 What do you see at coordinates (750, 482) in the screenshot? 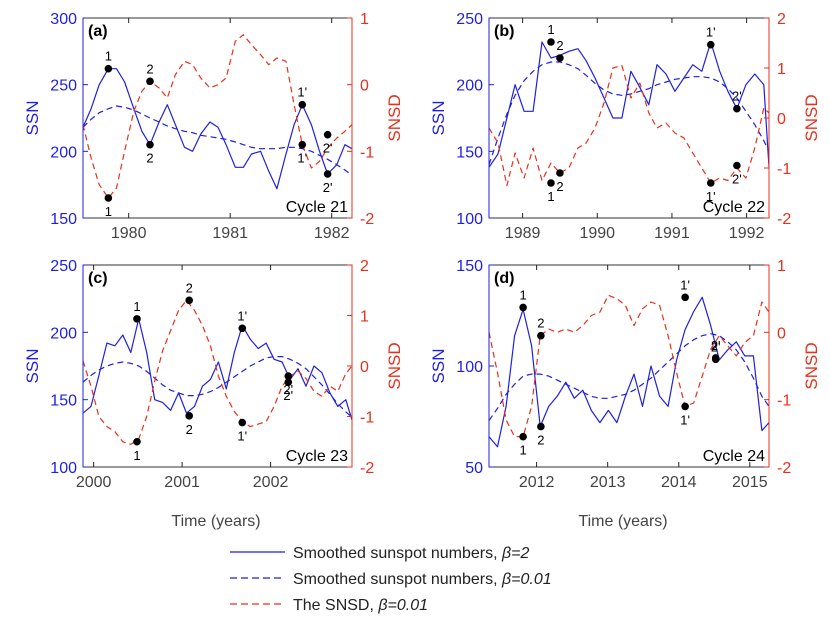
I see `x-tick-label: 2015` at bounding box center [750, 482].